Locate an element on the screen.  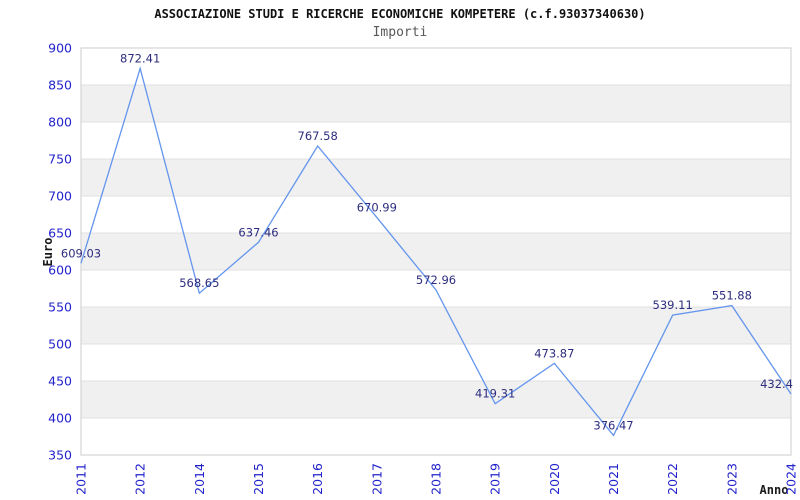
x-tick-label: 2020 is located at coordinates (554, 479).